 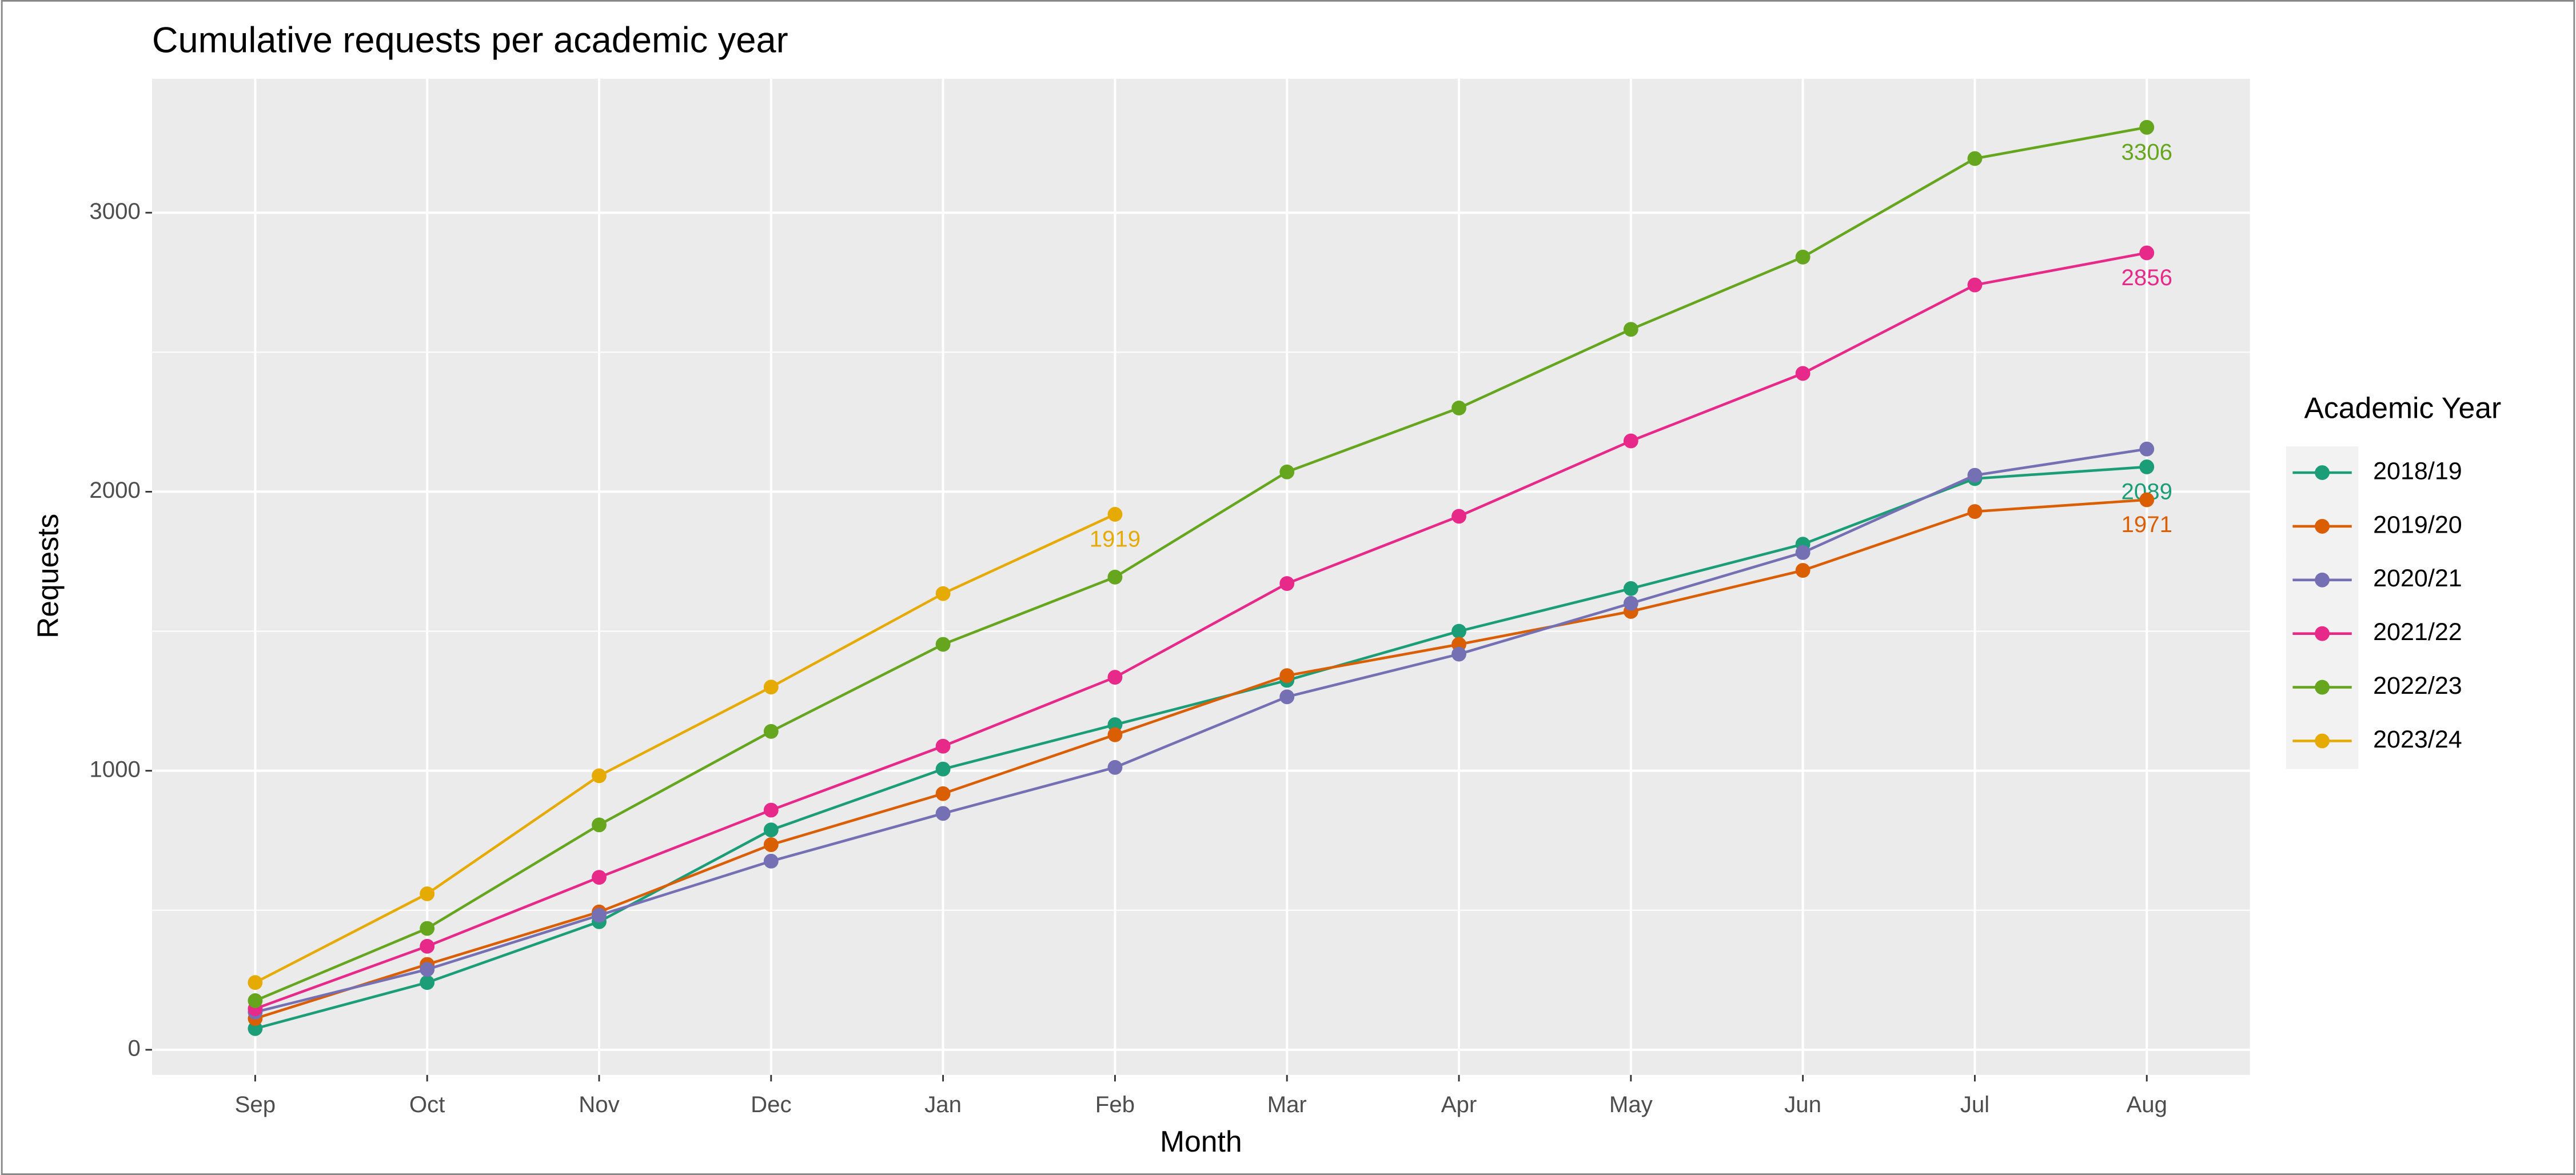 What do you see at coordinates (48, 576) in the screenshot?
I see `y-axis-label: Requests` at bounding box center [48, 576].